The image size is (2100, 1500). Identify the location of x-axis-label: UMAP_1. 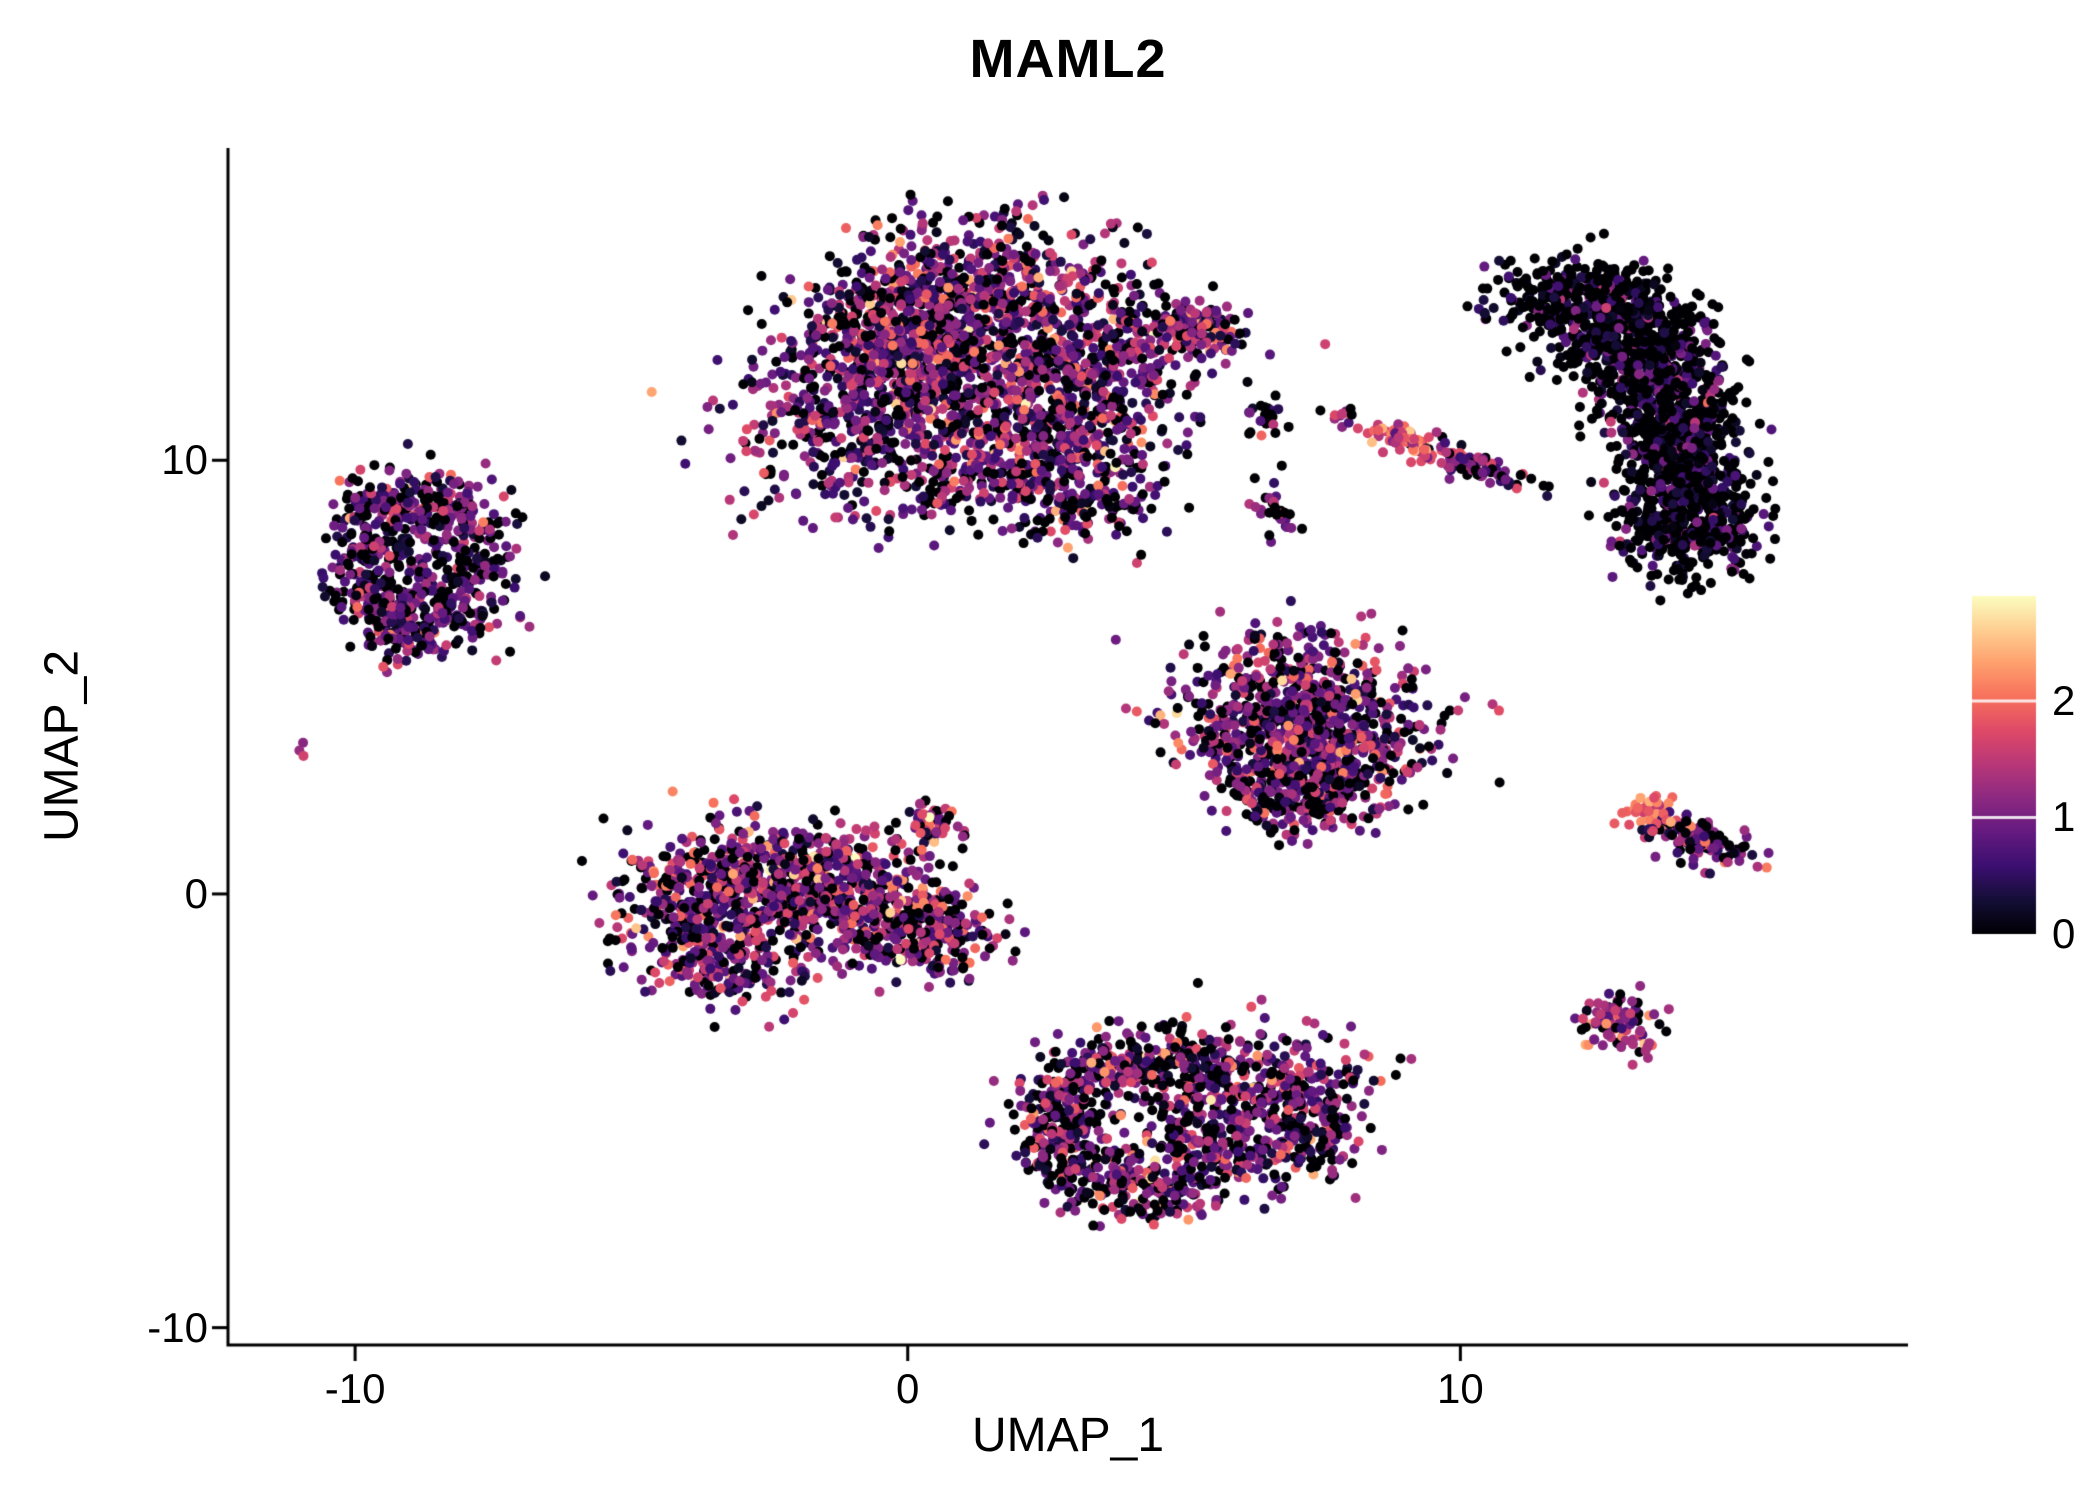
(1068, 1435).